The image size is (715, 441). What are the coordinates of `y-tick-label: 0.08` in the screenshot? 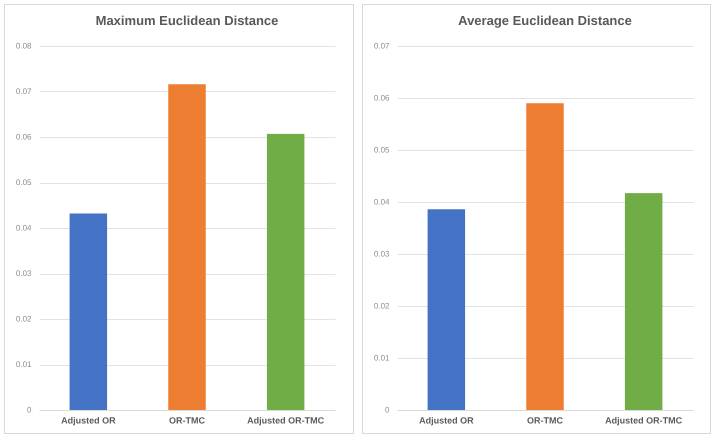 It's located at (24, 46).